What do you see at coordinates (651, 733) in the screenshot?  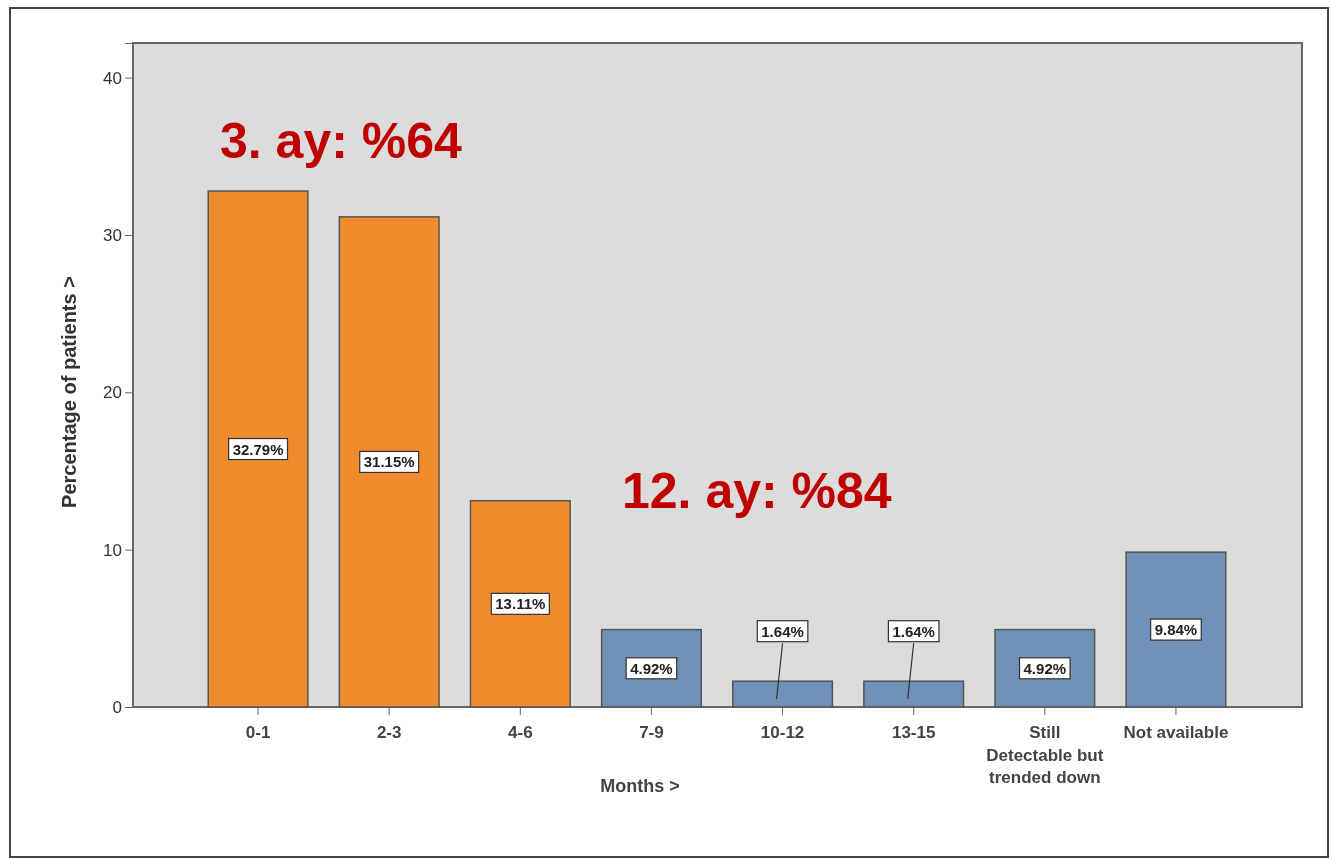 I see `x-tick-label: 7-9` at bounding box center [651, 733].